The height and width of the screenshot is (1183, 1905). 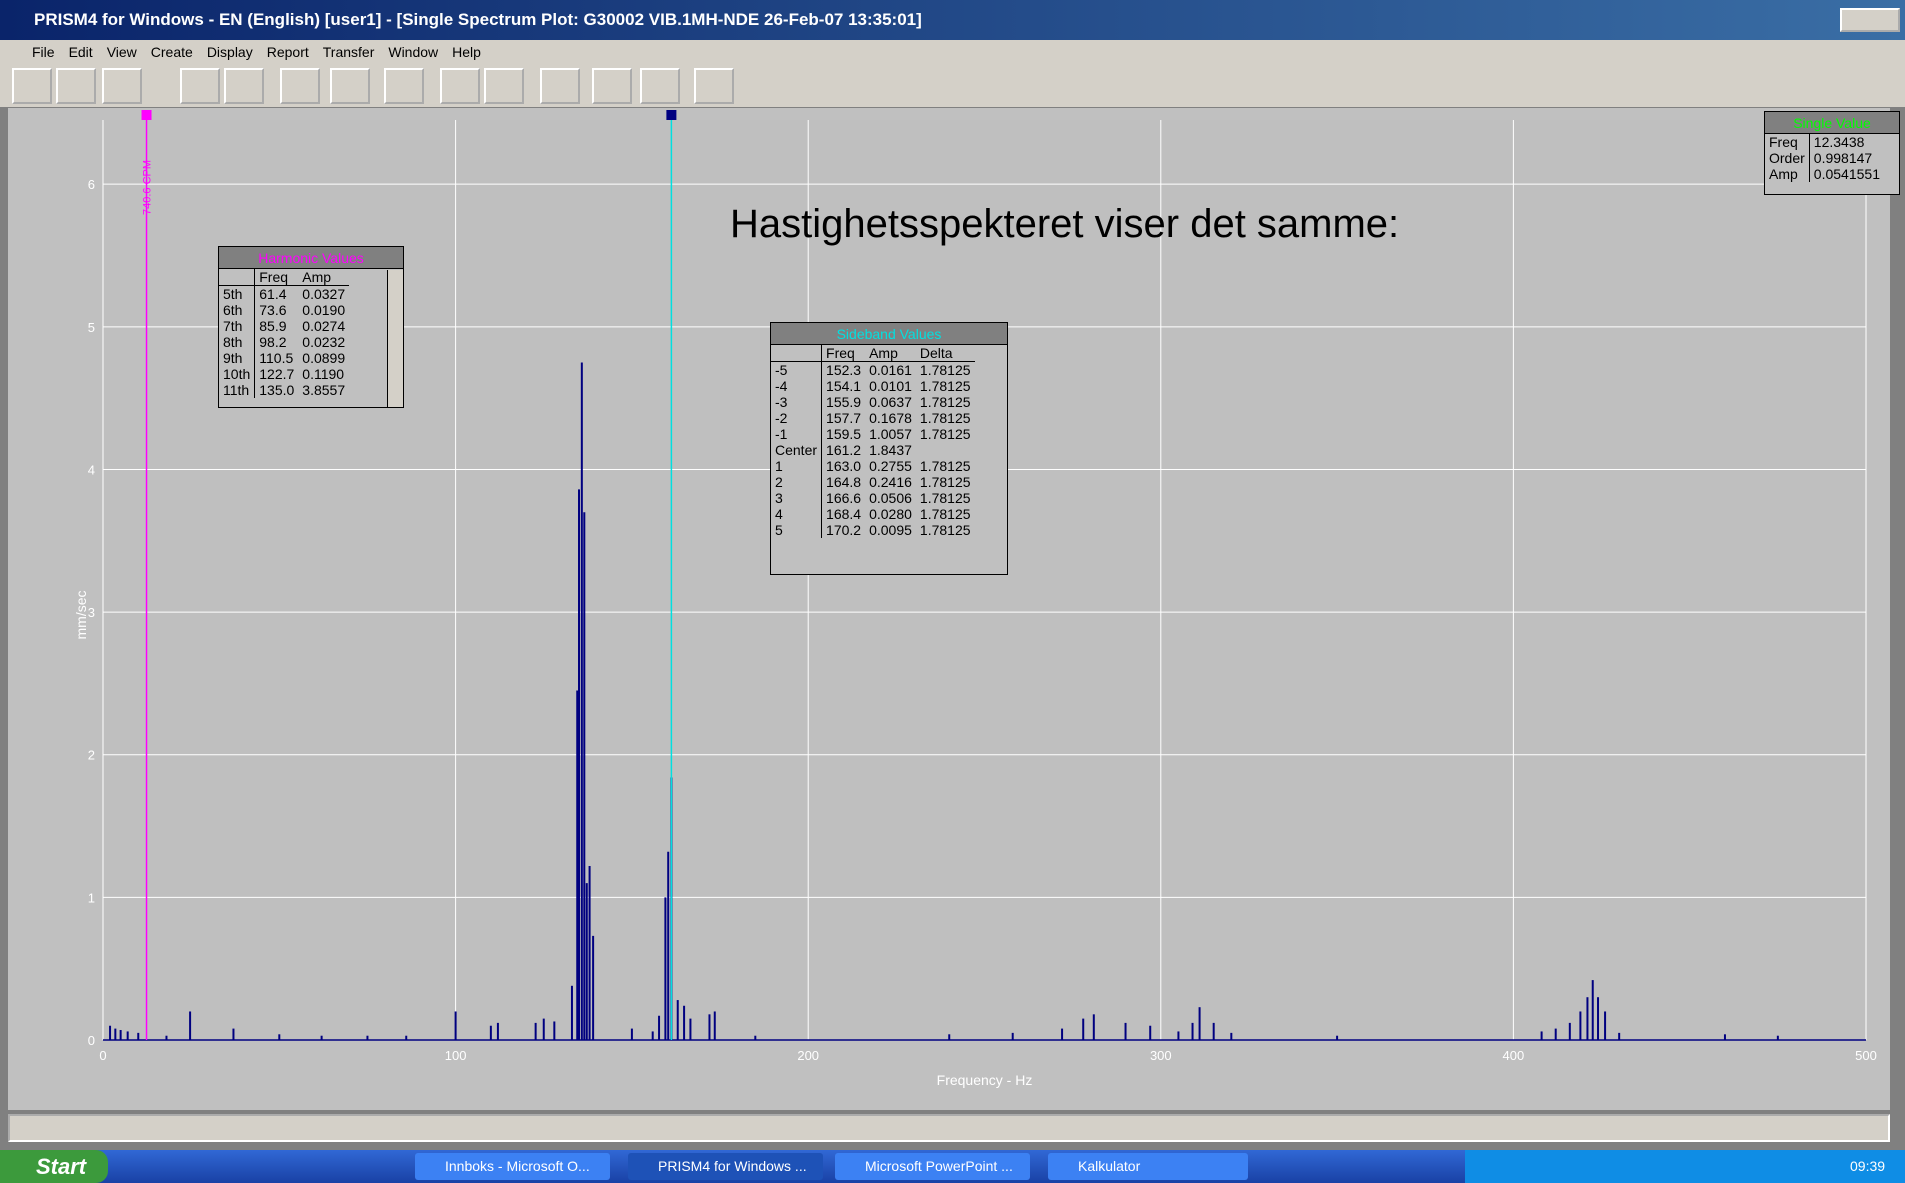 What do you see at coordinates (890, 498) in the screenshot?
I see `table-cell: 0.0506` at bounding box center [890, 498].